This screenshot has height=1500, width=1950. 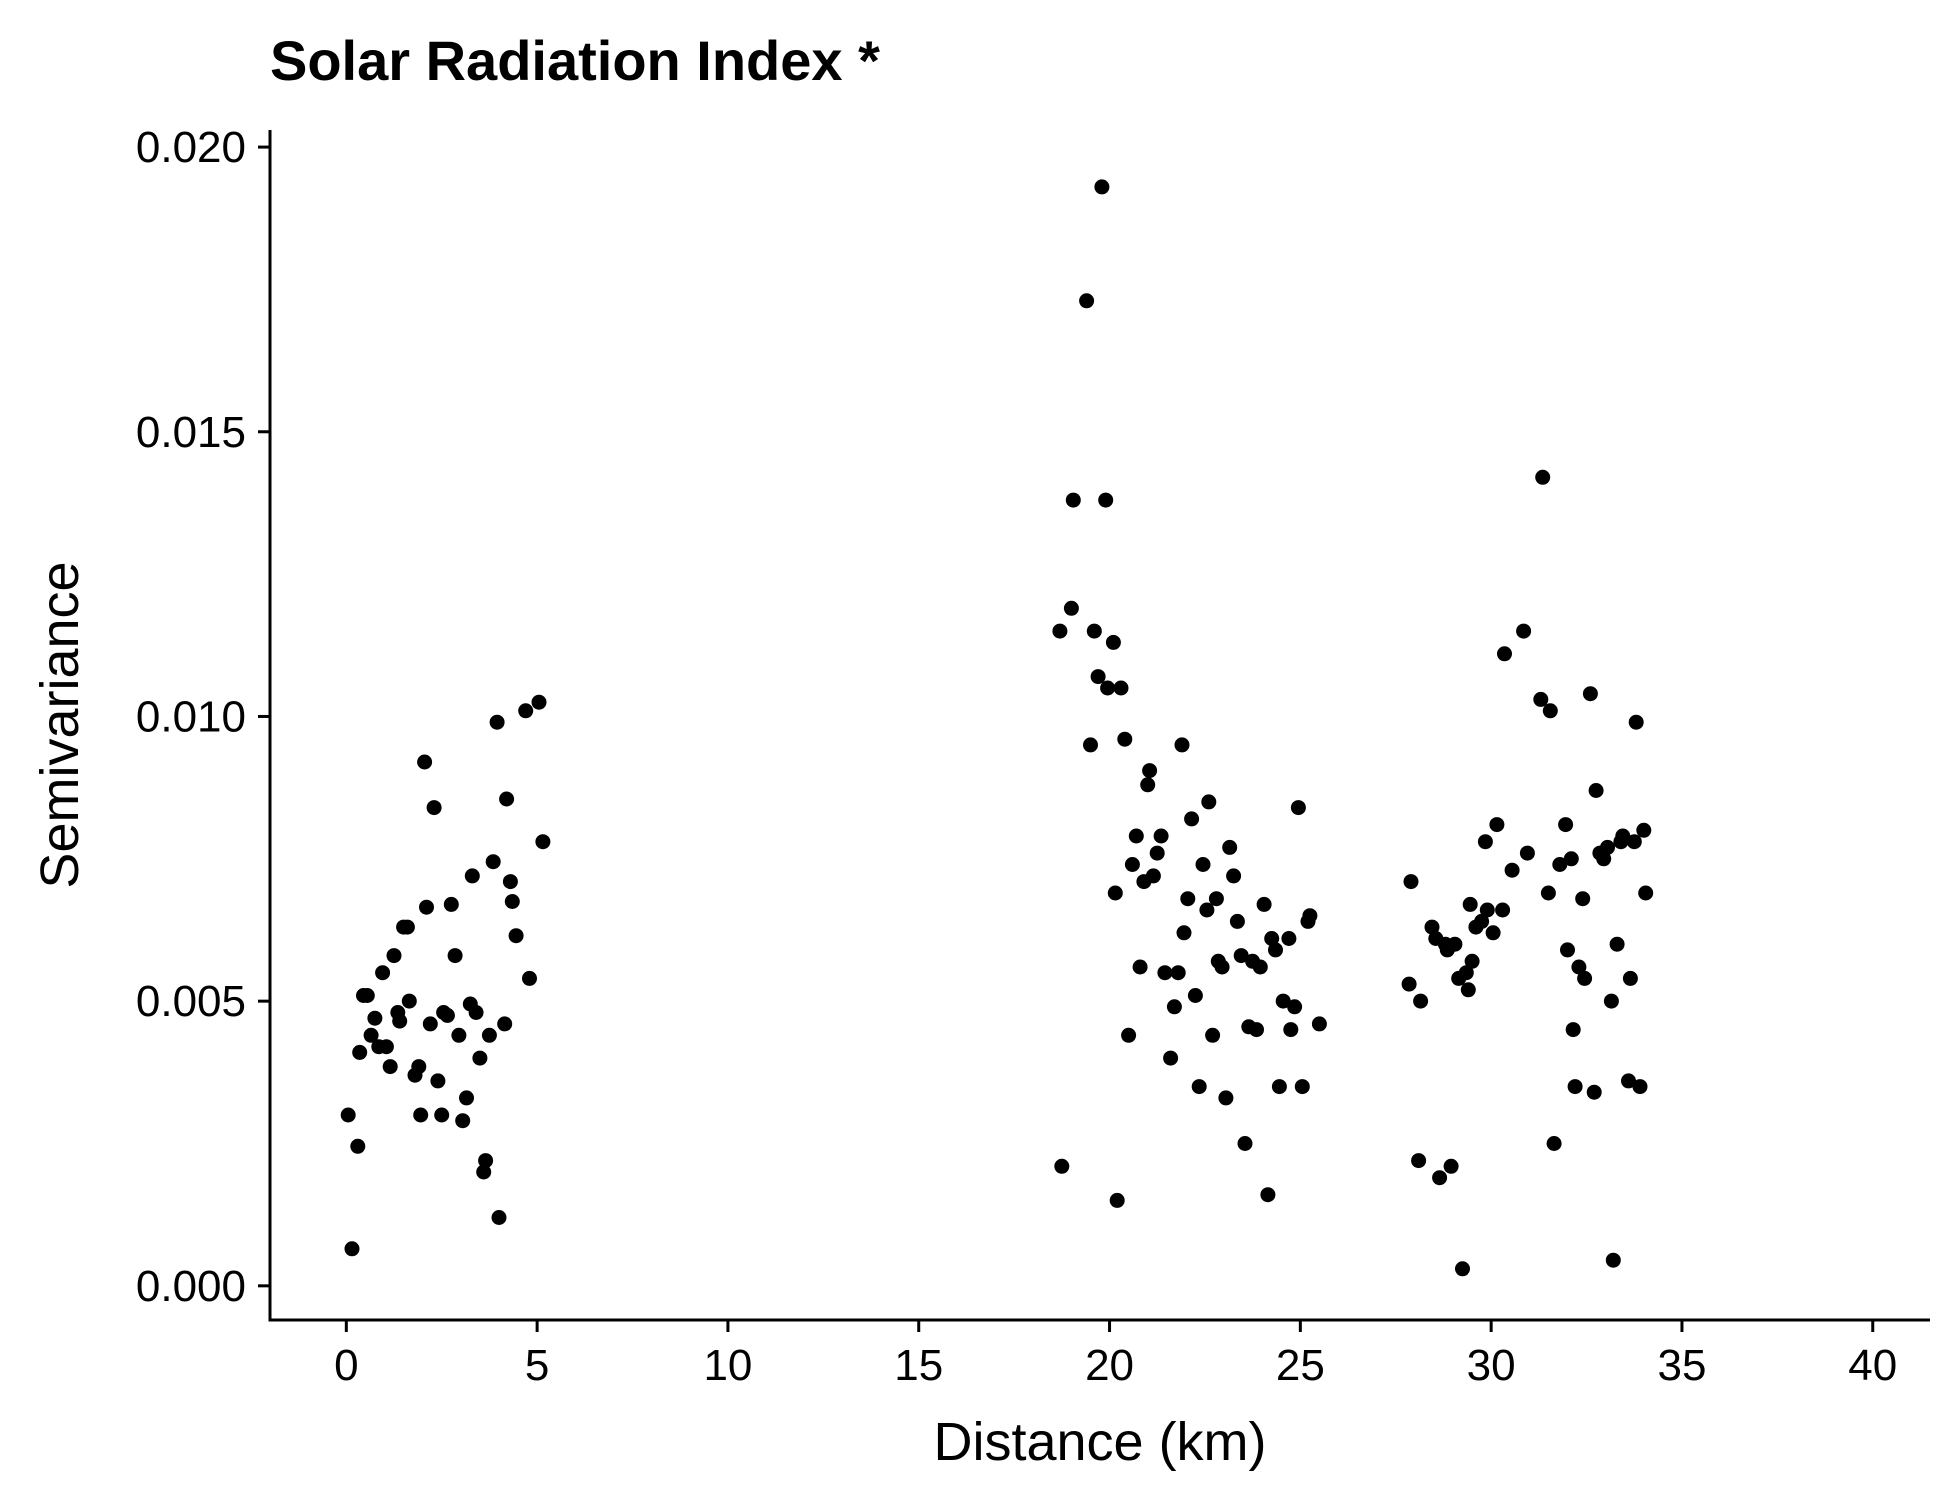 I want to click on y-tick-label: 0.020, so click(x=191, y=147).